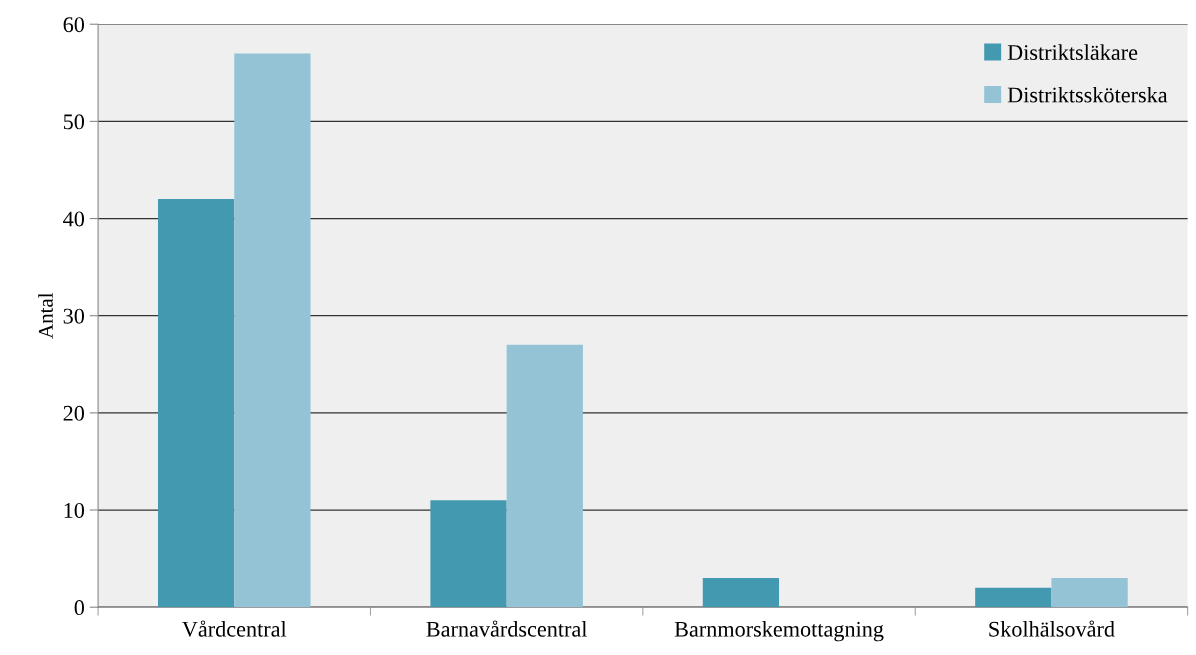  Describe the element at coordinates (74, 25) in the screenshot. I see `y-tick-label: 60` at that location.